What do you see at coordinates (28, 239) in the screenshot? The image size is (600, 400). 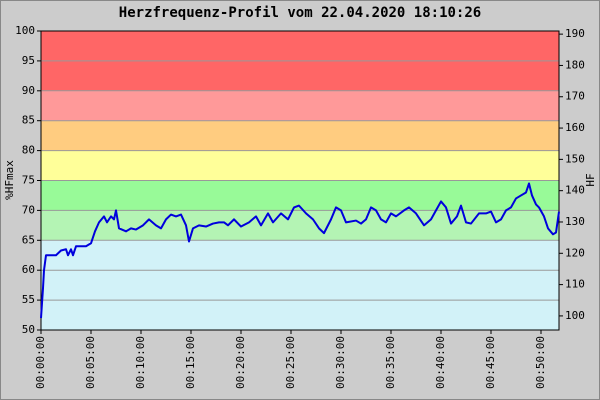 I see `y-tick-label: 65` at bounding box center [28, 239].